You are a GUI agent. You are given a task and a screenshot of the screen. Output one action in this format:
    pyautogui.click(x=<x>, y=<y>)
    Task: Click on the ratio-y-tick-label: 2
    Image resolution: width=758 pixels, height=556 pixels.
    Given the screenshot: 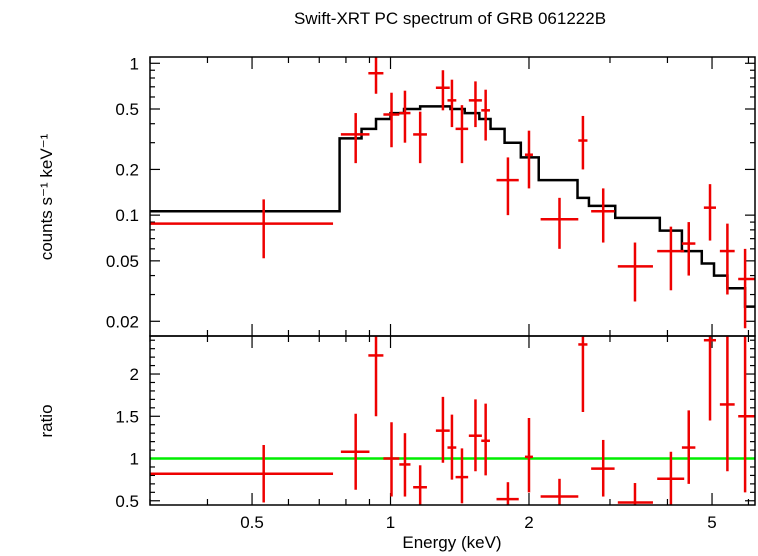 What is the action you would take?
    pyautogui.click(x=134, y=374)
    